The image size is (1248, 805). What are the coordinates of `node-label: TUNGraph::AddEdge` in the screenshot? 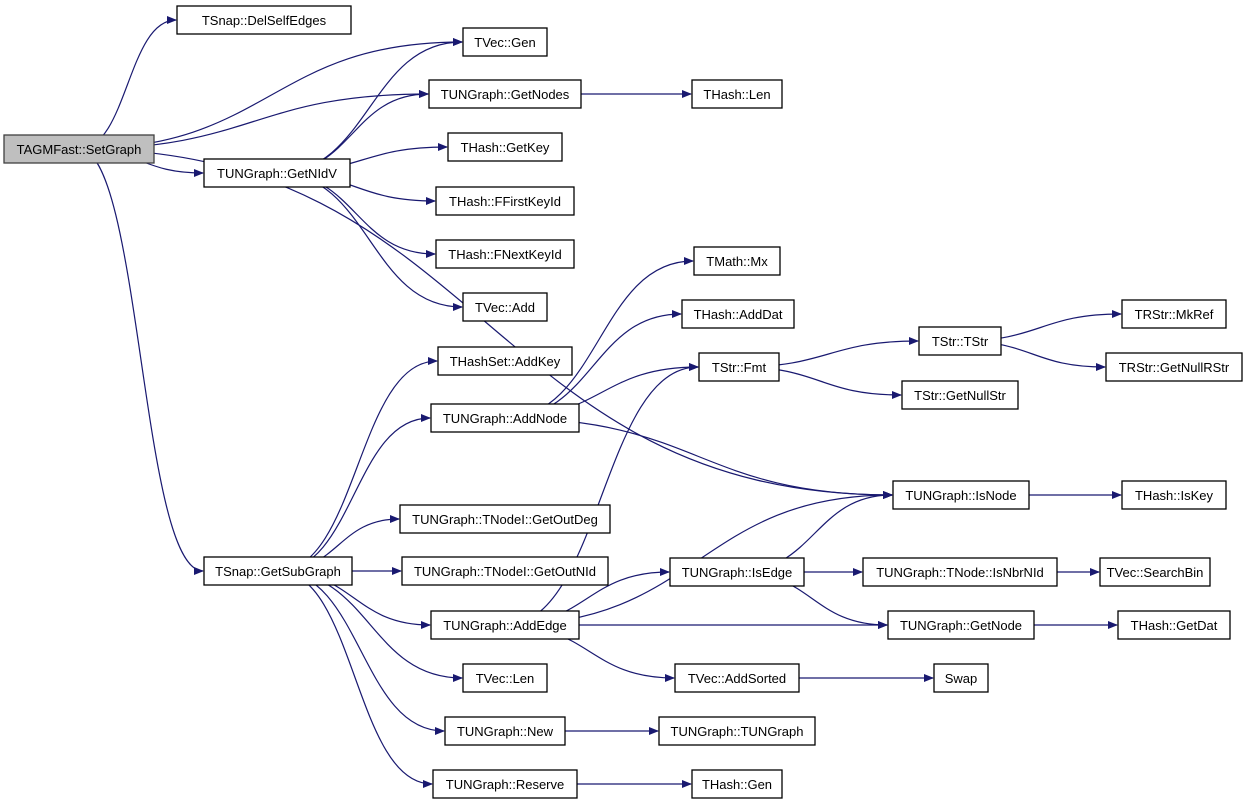 It's located at (505, 625).